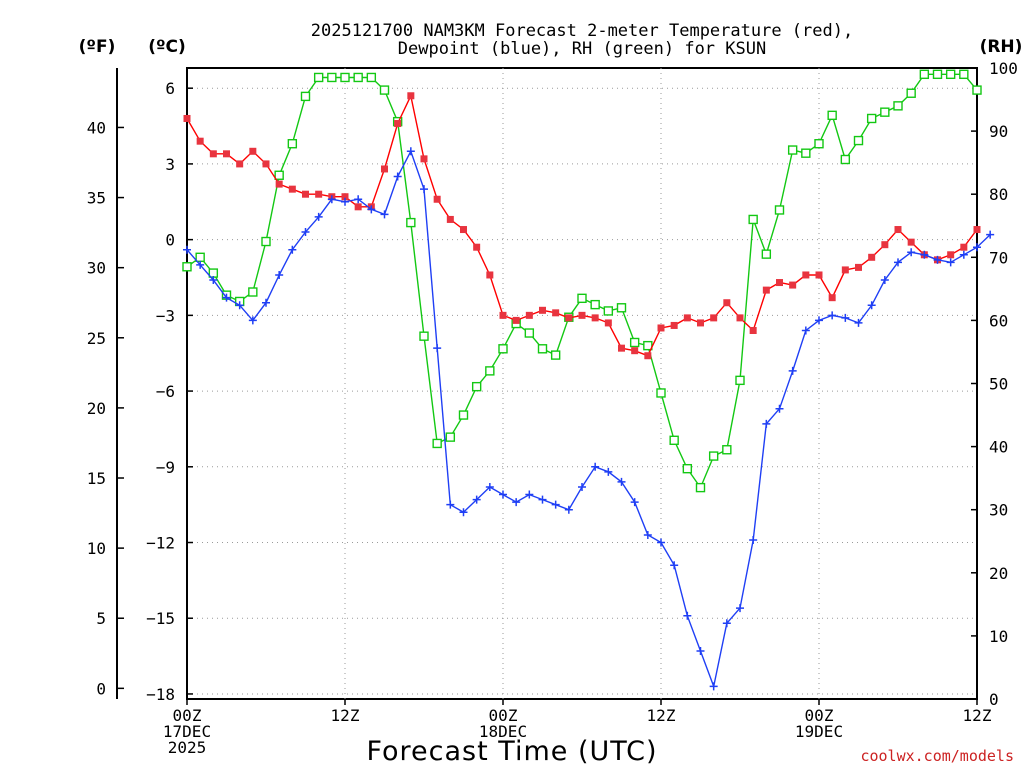 This screenshot has height=768, width=1024. Describe the element at coordinates (937, 756) in the screenshot. I see `credit-link: coolwx.com/models` at that location.